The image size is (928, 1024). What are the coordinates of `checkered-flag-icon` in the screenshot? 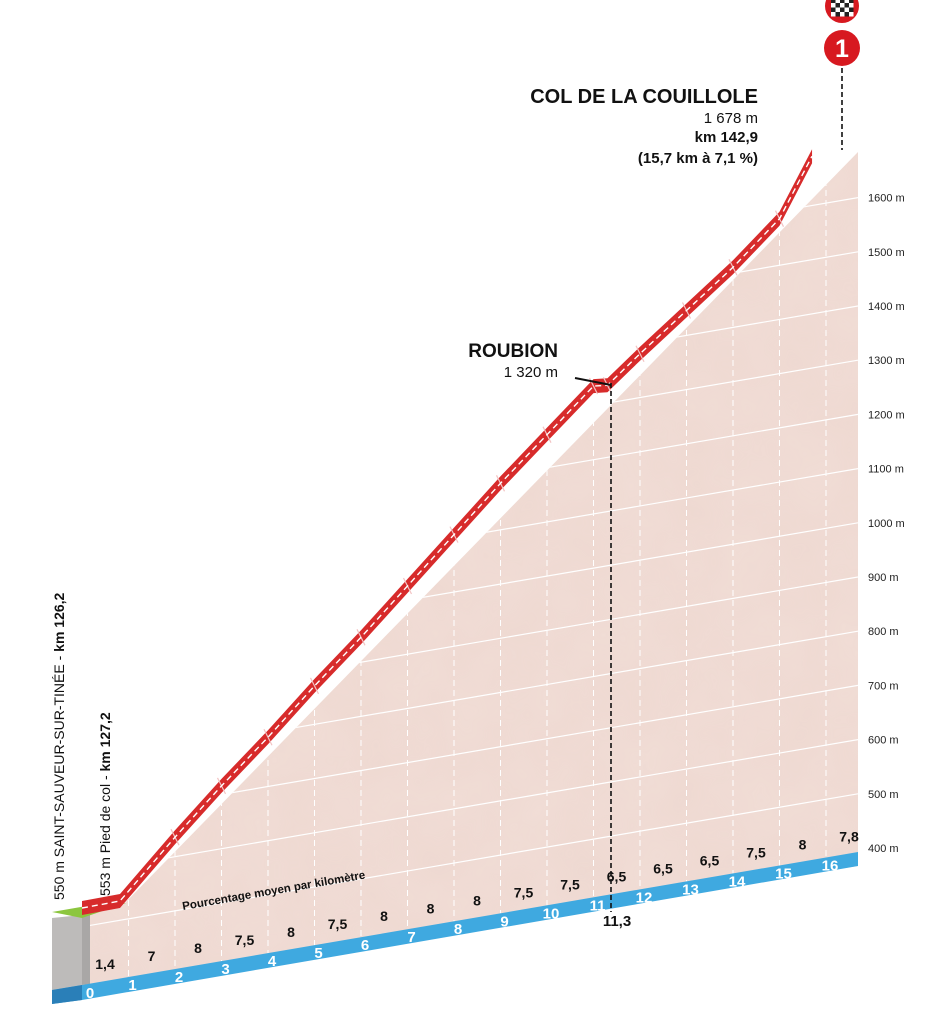 It's located at (842, 11).